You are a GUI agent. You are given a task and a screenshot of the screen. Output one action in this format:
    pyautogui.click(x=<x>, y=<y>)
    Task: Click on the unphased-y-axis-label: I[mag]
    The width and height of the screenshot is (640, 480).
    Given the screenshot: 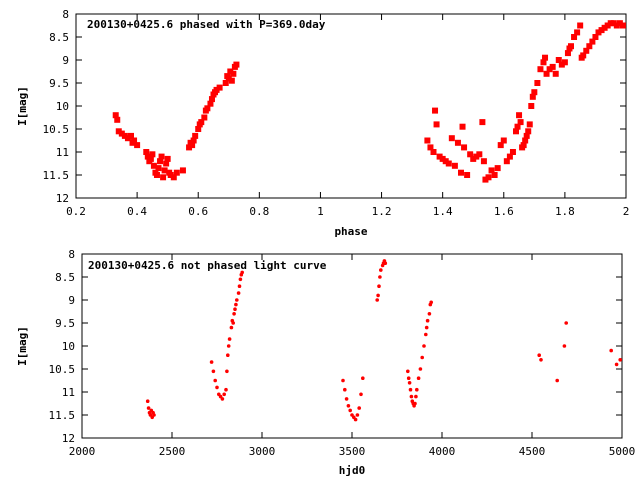 What is the action you would take?
    pyautogui.click(x=22, y=346)
    